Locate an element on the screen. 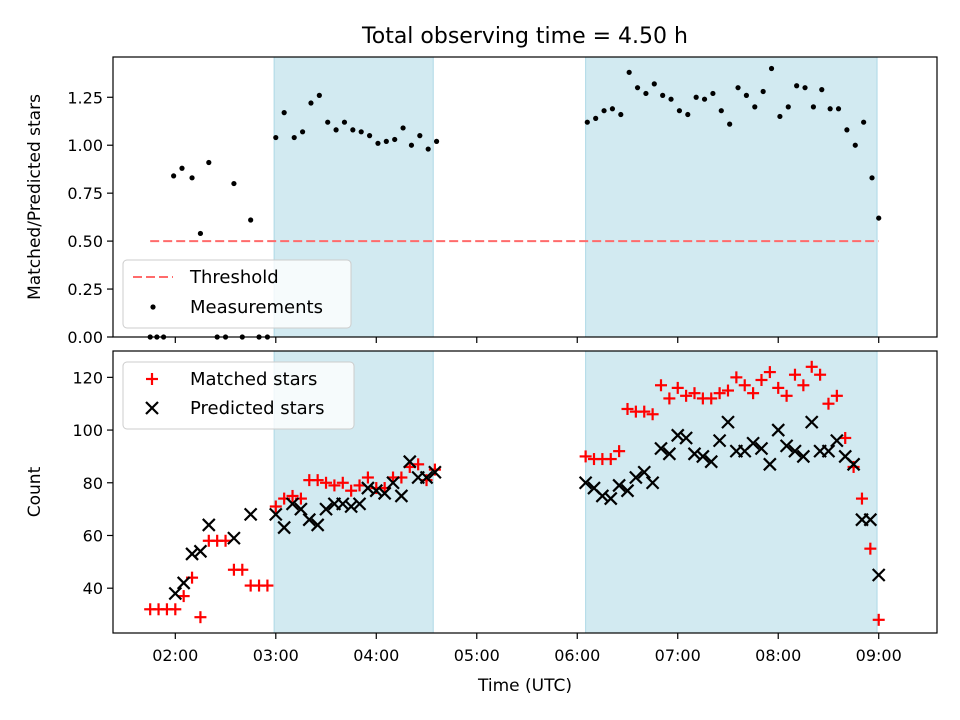 The height and width of the screenshot is (720, 960). chart-title: Total observing time = 4.50 h is located at coordinates (524, 36).